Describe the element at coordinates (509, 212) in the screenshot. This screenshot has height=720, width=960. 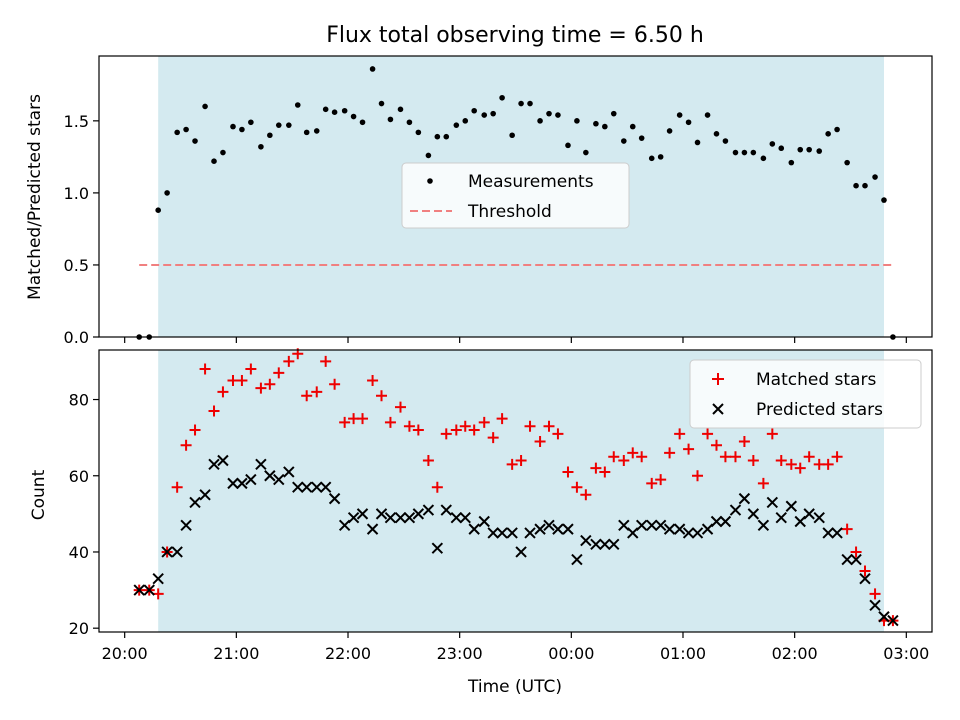
I see `legend-label-threshold: Threshold` at that location.